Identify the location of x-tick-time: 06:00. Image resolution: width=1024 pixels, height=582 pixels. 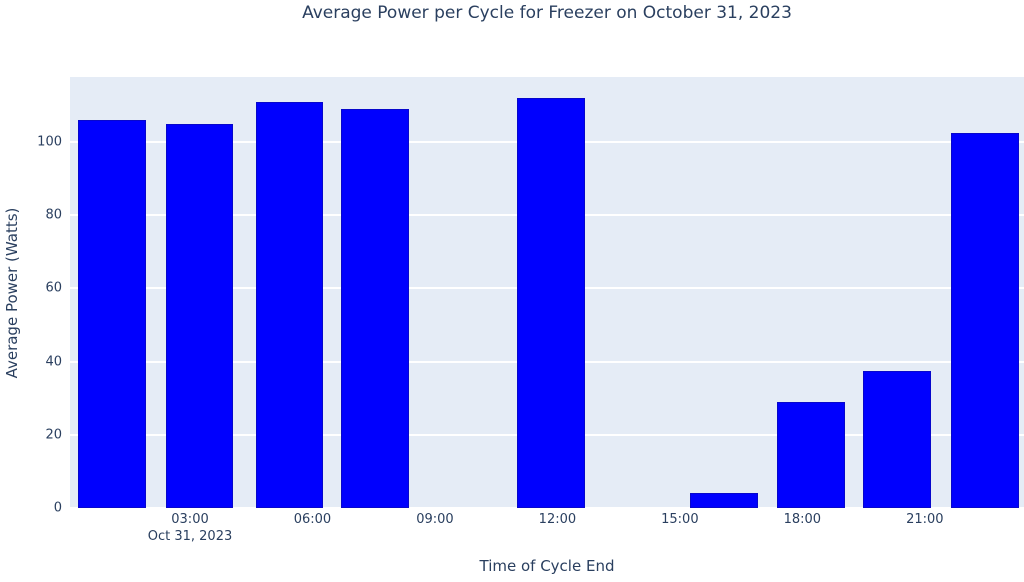
(312, 519).